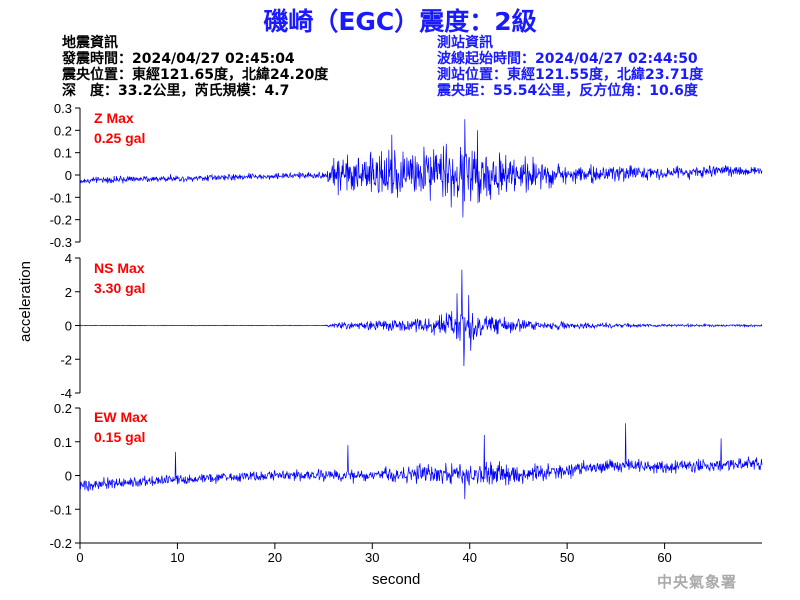 Image resolution: width=800 pixels, height=600 pixels. I want to click on ew-max-label: EW Max, so click(121, 417).